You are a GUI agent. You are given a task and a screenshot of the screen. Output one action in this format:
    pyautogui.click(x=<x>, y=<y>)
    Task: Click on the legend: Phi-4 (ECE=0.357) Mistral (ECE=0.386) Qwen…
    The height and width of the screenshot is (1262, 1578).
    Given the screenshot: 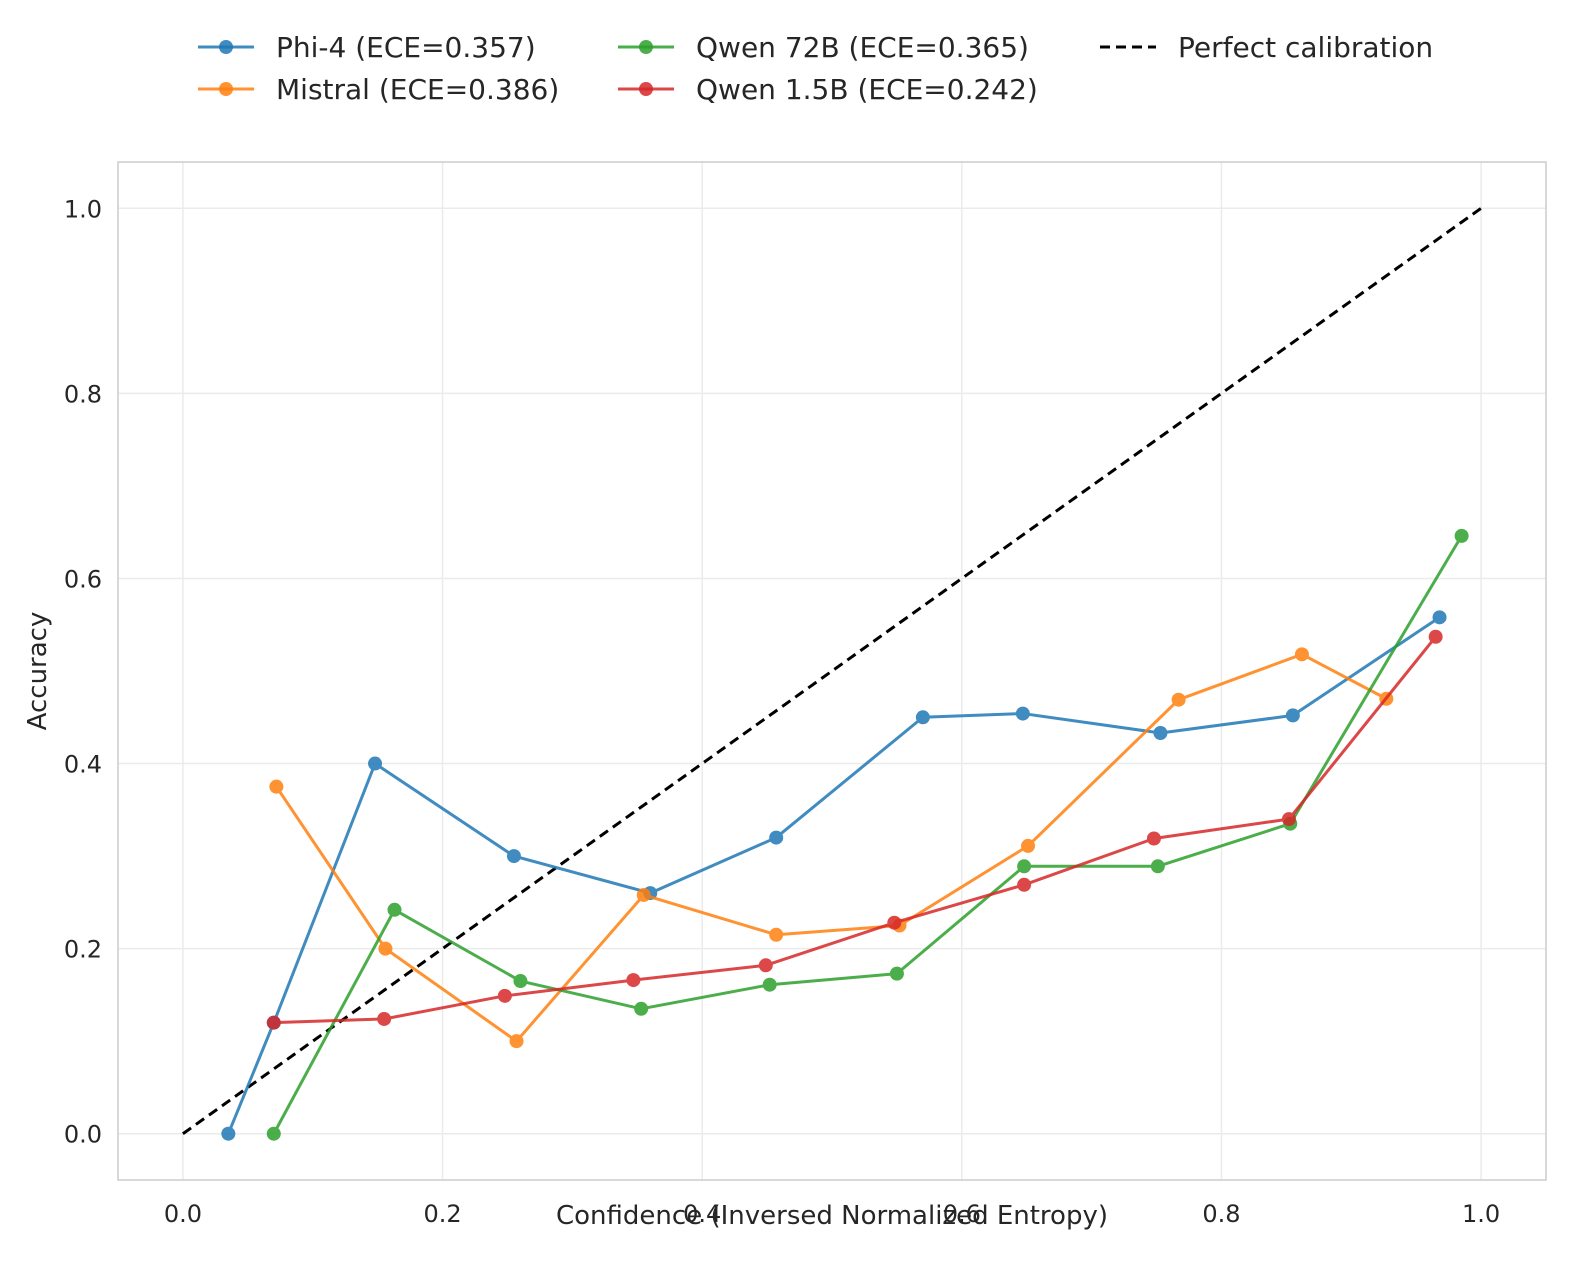 What is the action you would take?
    pyautogui.click(x=815, y=68)
    